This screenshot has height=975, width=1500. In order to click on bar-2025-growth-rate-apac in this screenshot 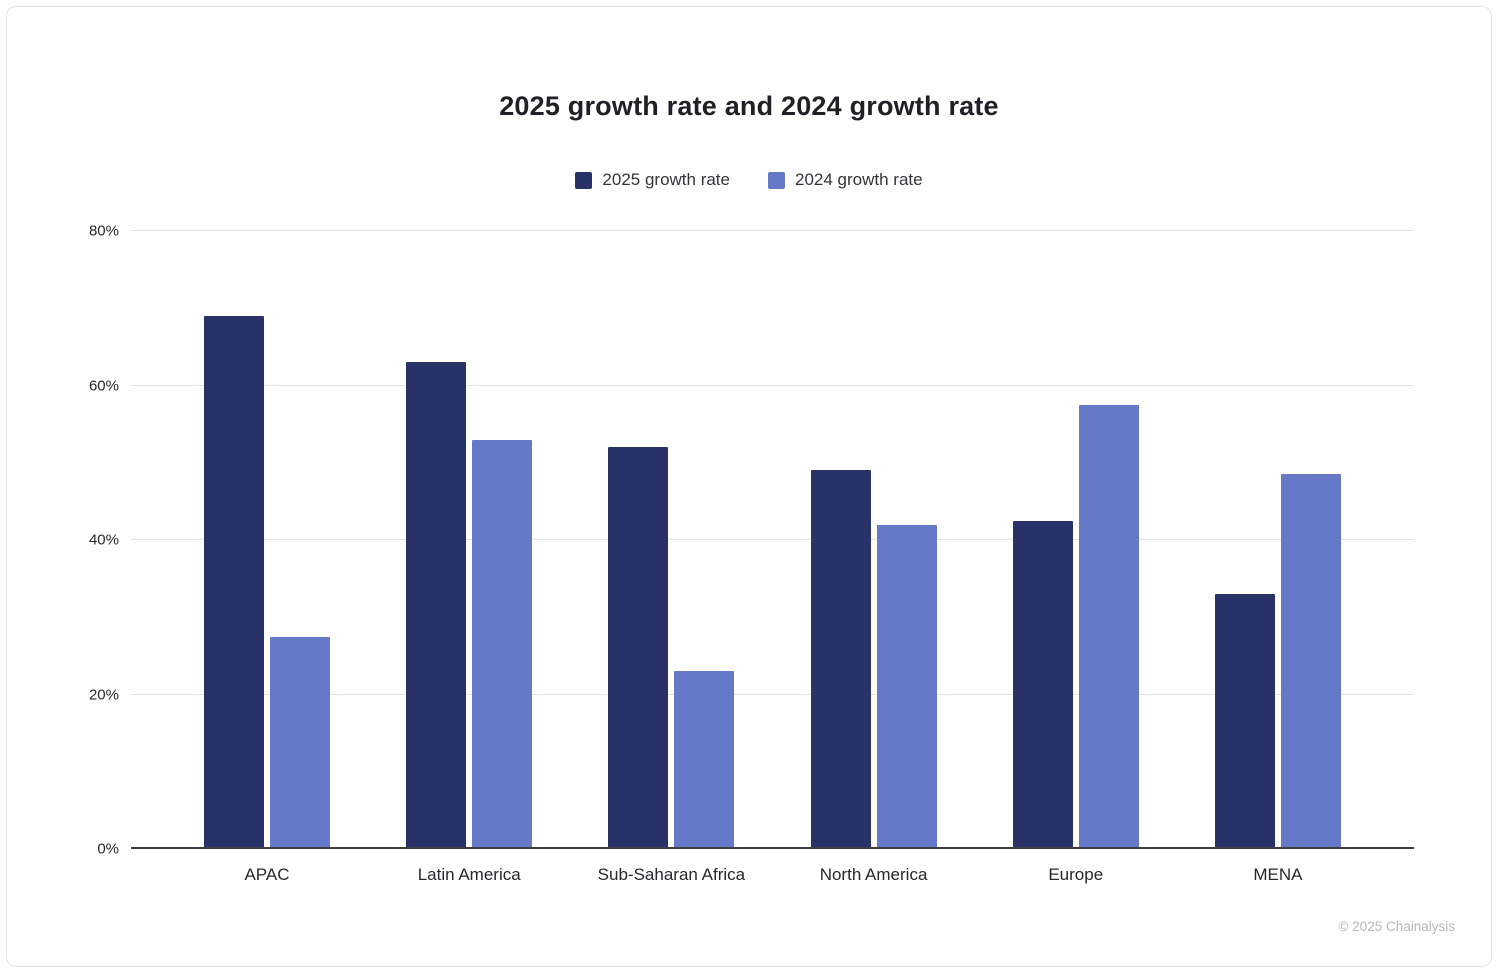, I will do `click(234, 582)`.